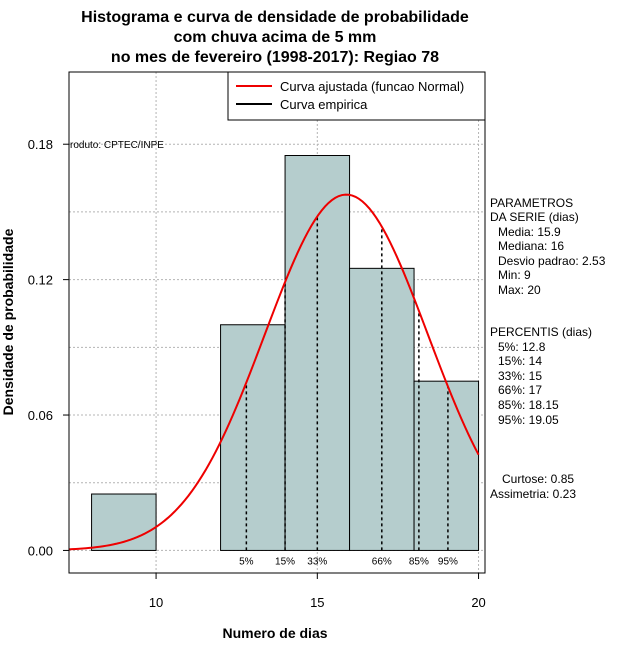  I want to click on percentile-line-label: 33%, so click(317, 561).